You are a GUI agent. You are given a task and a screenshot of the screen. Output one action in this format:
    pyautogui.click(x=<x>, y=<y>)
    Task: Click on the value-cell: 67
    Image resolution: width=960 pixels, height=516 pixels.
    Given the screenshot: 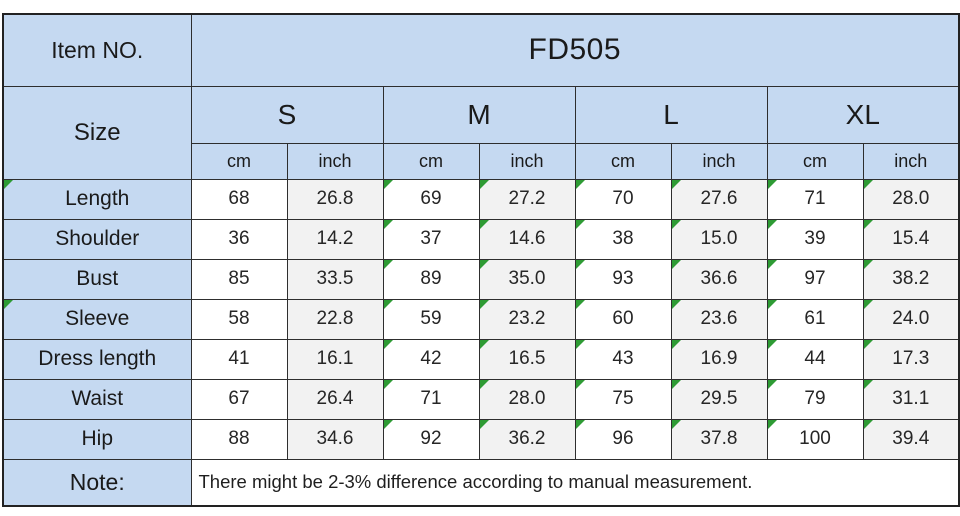 What is the action you would take?
    pyautogui.click(x=239, y=399)
    